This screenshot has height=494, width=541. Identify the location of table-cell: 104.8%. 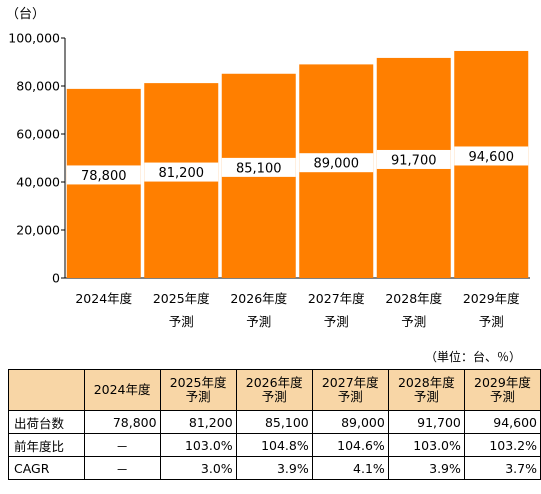
(274, 445).